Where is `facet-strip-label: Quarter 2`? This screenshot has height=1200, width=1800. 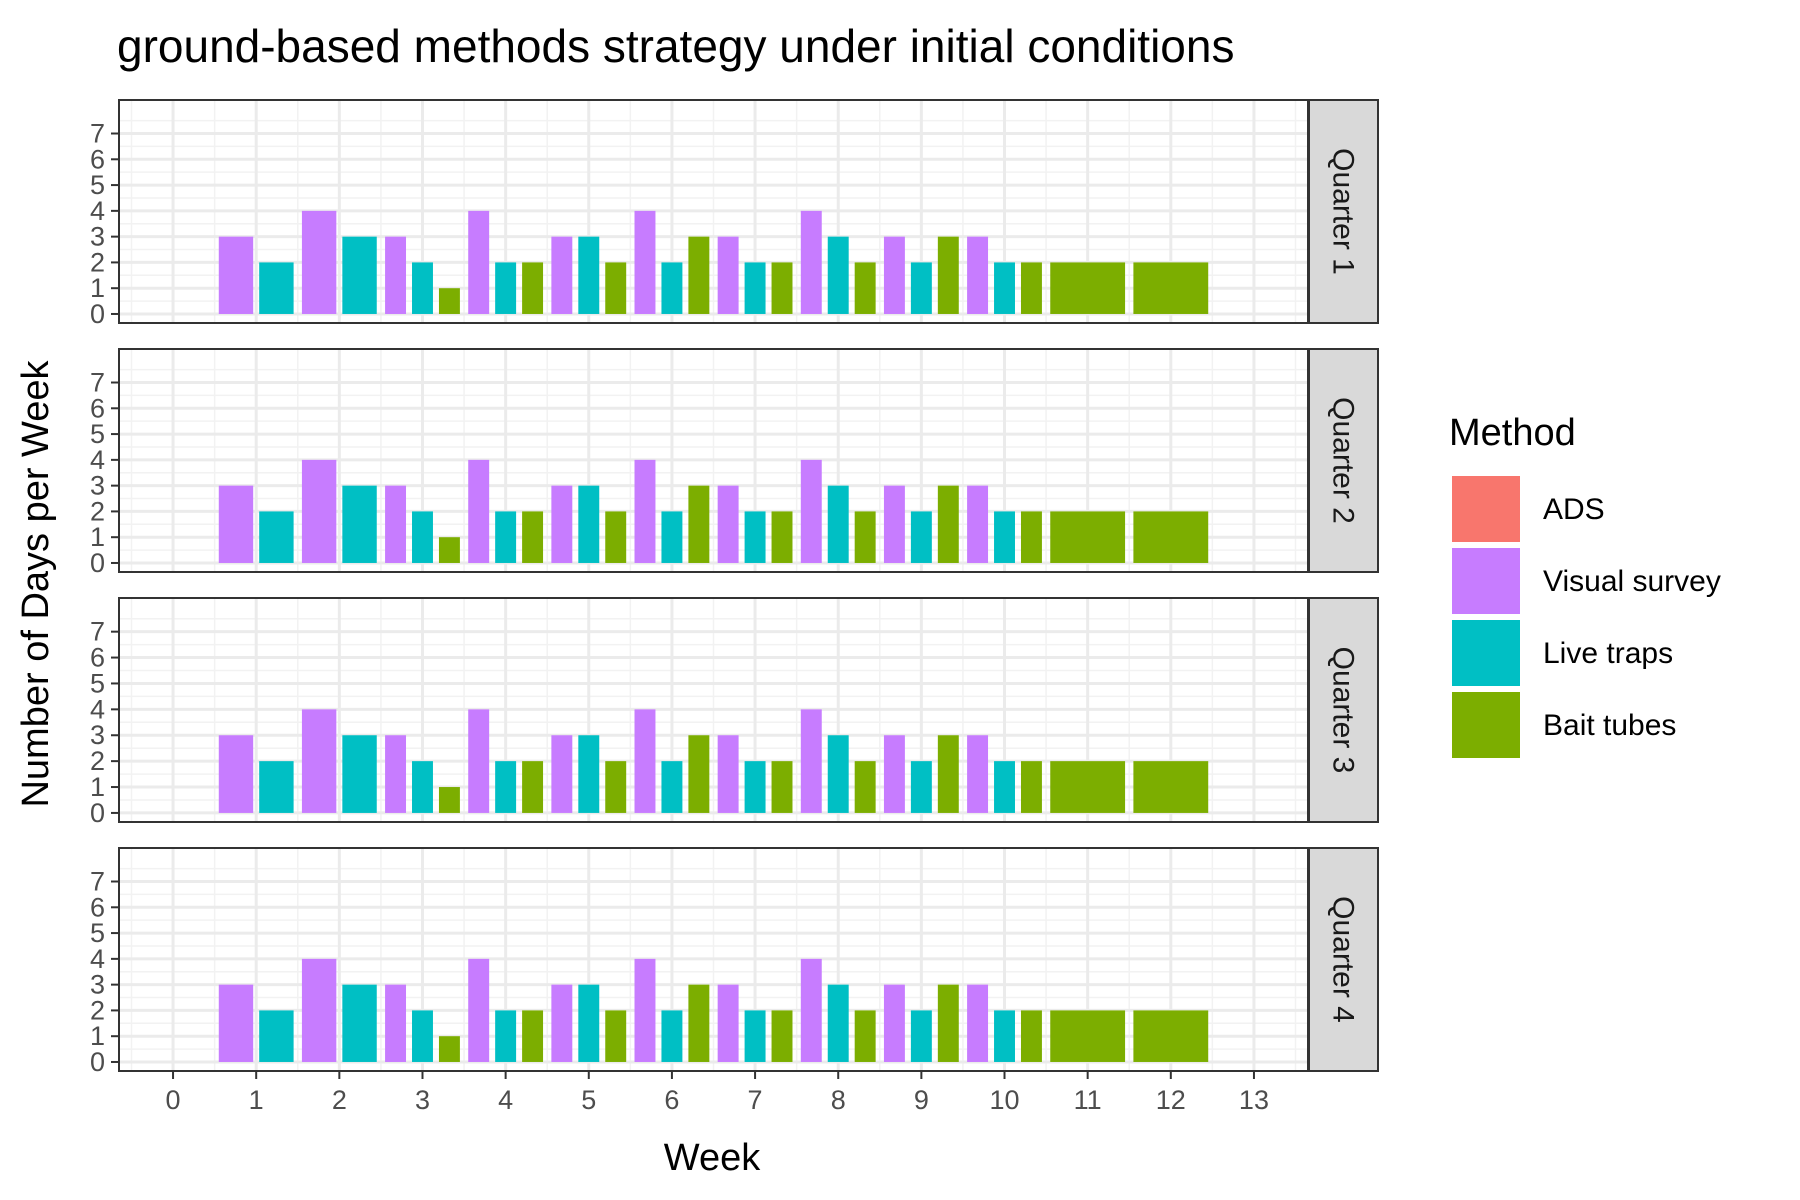
facet-strip-label: Quarter 2 is located at coordinates (1343, 460).